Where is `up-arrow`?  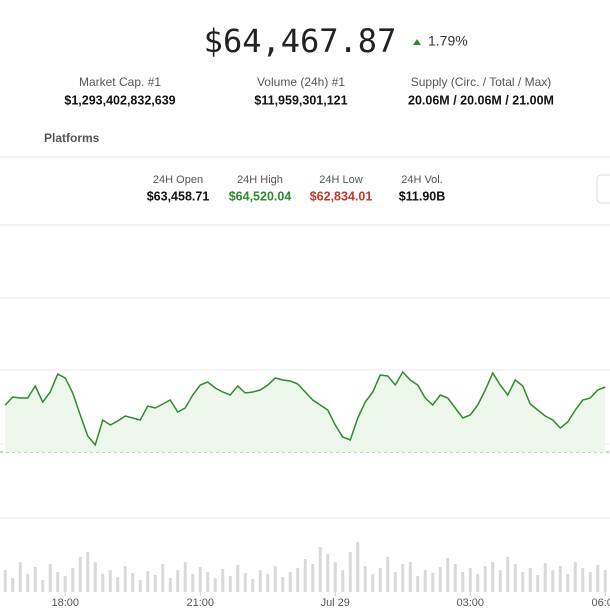
up-arrow is located at coordinates (417, 42).